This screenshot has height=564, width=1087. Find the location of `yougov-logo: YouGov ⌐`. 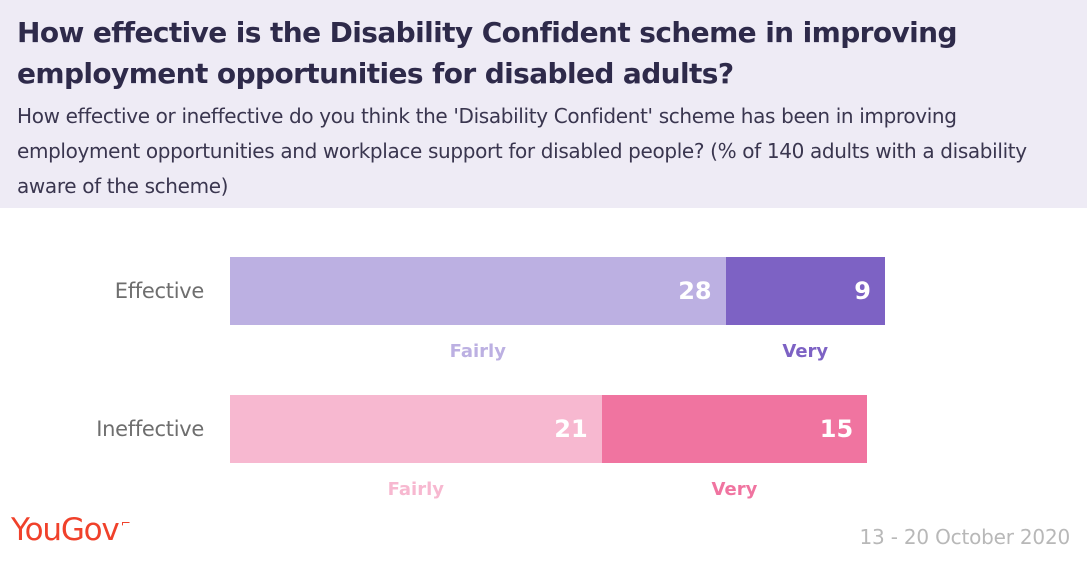

yougov-logo: YouGov ⌐ is located at coordinates (71, 530).